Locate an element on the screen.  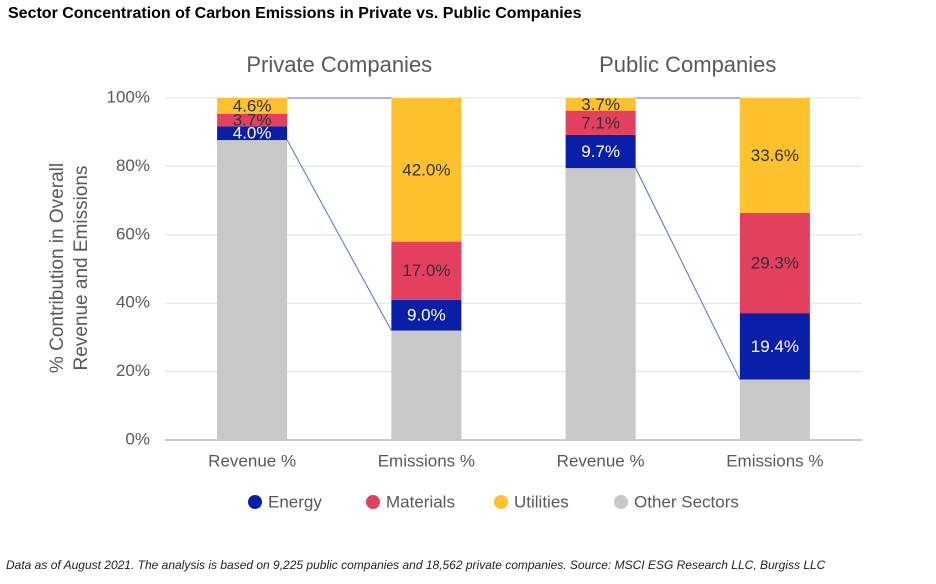
legend-label: Energy is located at coordinates (295, 501).